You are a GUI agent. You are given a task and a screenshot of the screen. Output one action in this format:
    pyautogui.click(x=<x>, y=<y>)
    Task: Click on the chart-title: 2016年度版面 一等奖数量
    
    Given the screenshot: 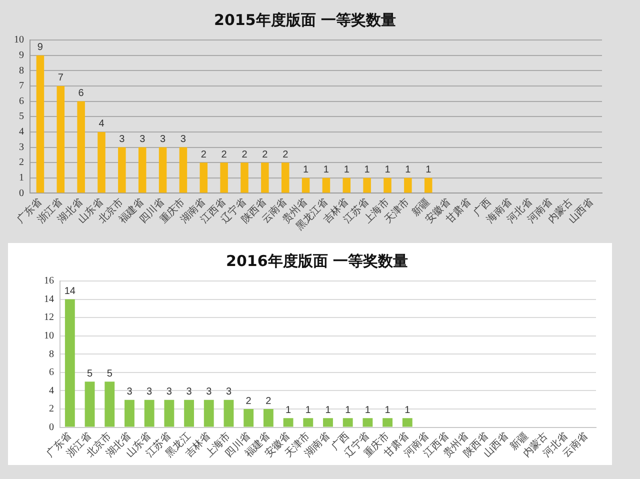 What is the action you would take?
    pyautogui.click(x=317, y=261)
    